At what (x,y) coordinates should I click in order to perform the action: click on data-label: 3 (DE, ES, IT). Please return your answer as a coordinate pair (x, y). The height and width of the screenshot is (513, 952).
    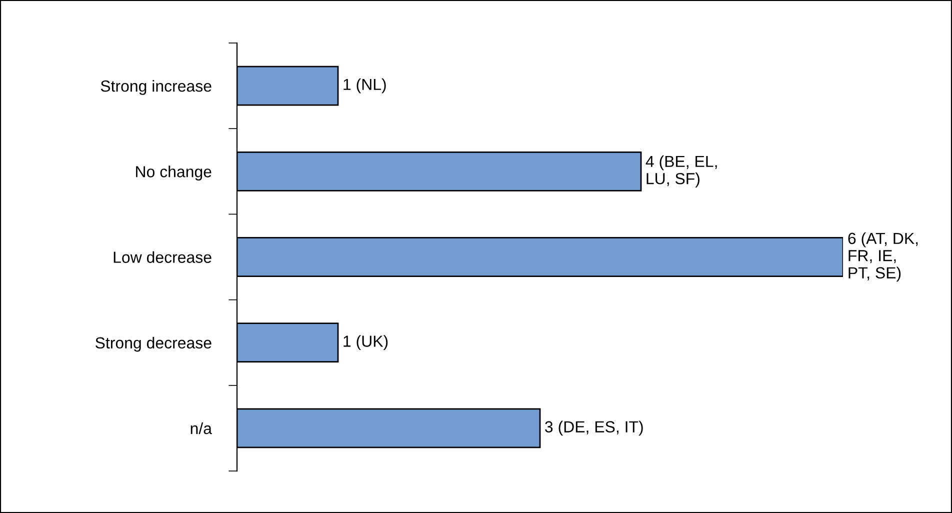
    Looking at the image, I should click on (594, 428).